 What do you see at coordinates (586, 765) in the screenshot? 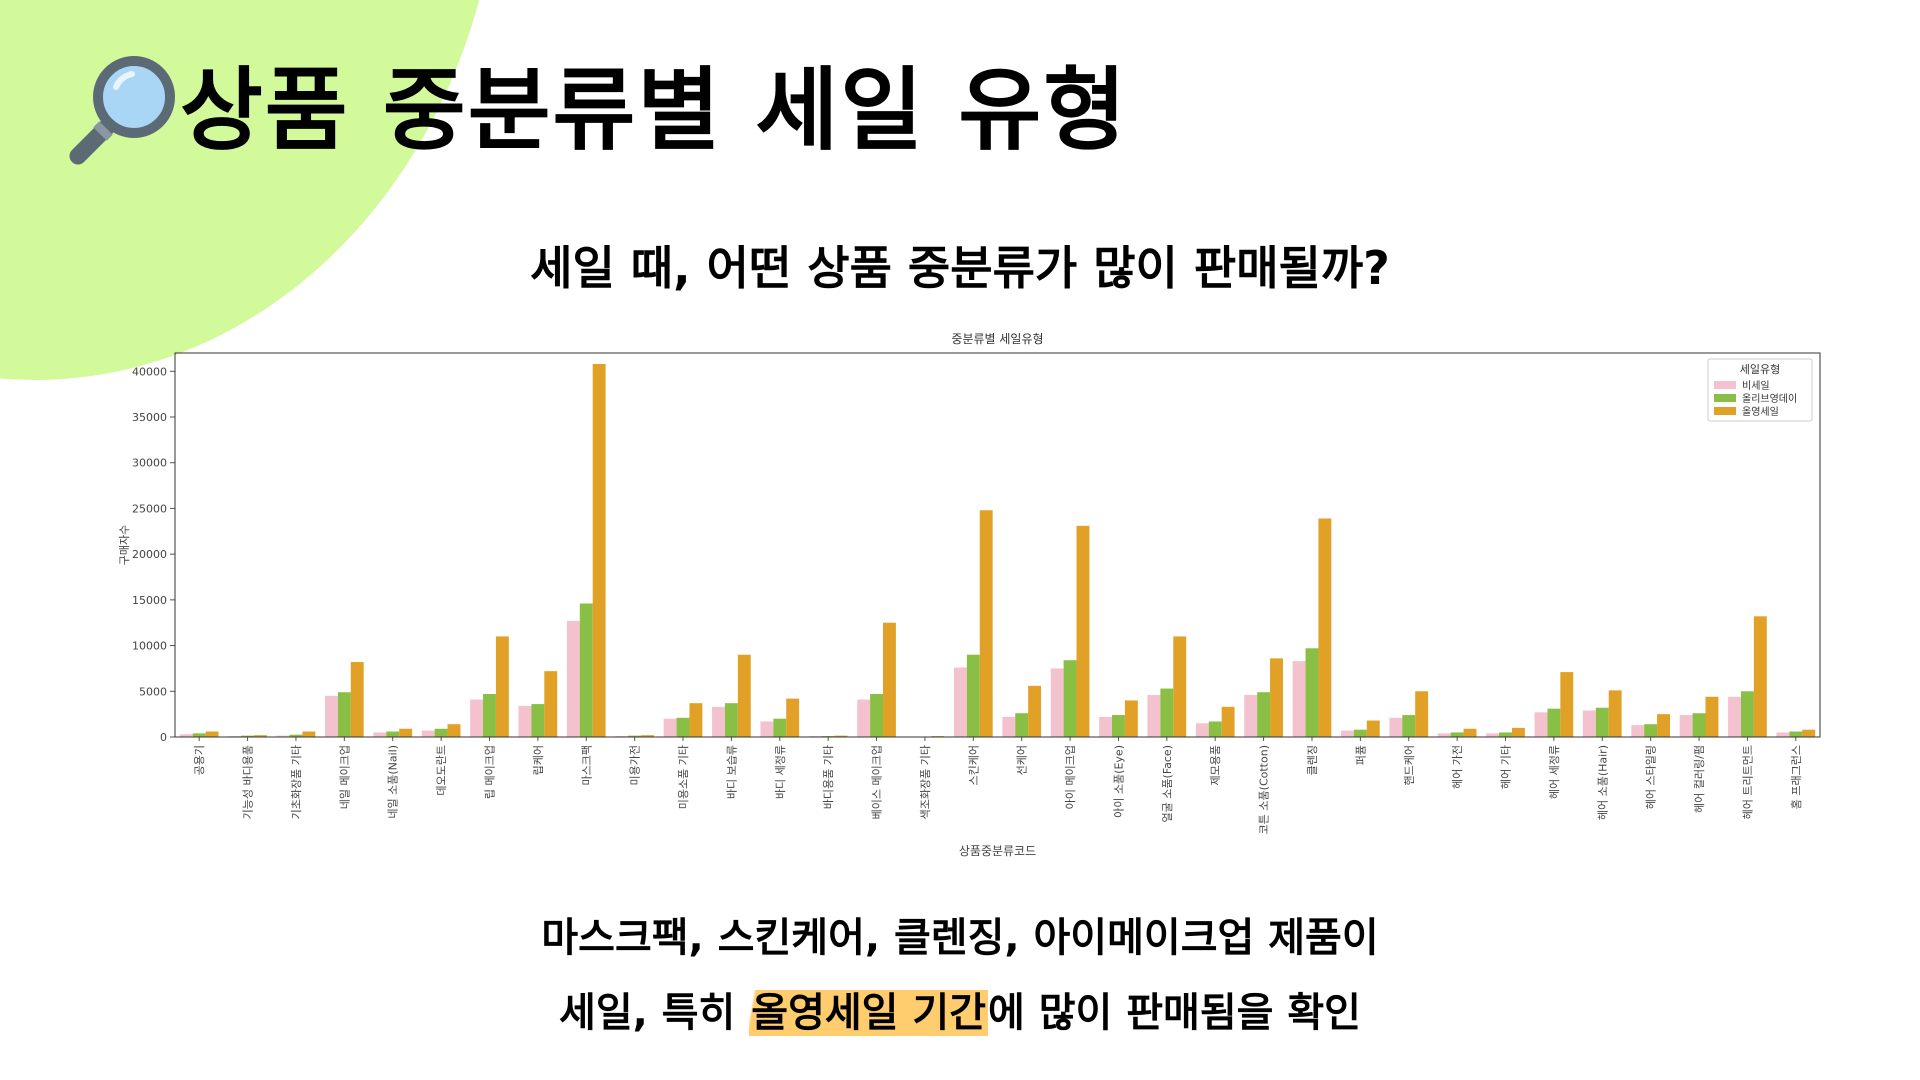
I see `x-tick-label: 마스크팩` at bounding box center [586, 765].